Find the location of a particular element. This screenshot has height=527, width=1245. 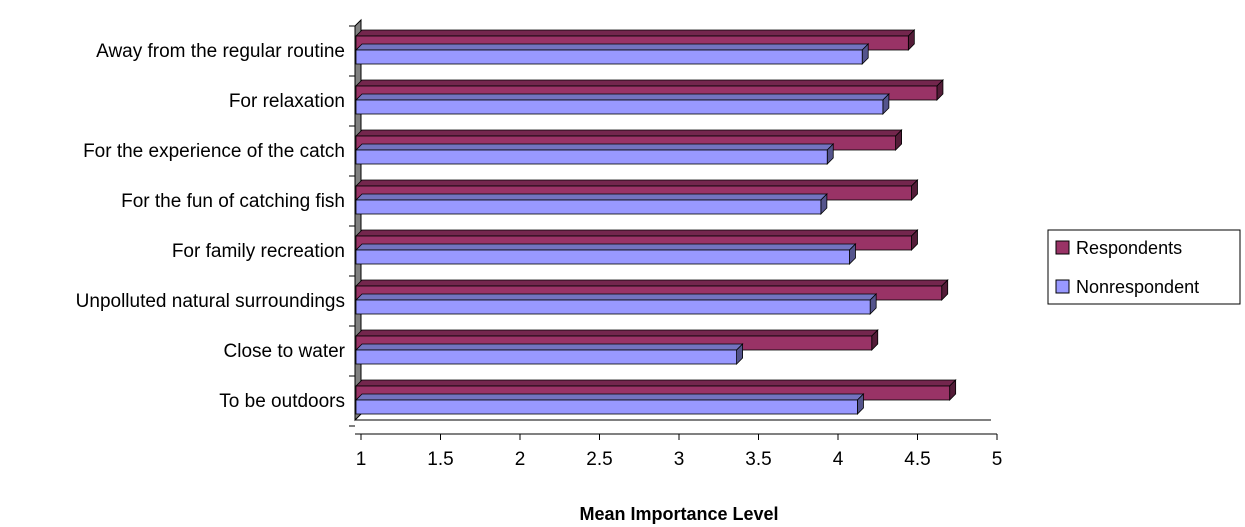

category-label: For family recreation is located at coordinates (258, 251).